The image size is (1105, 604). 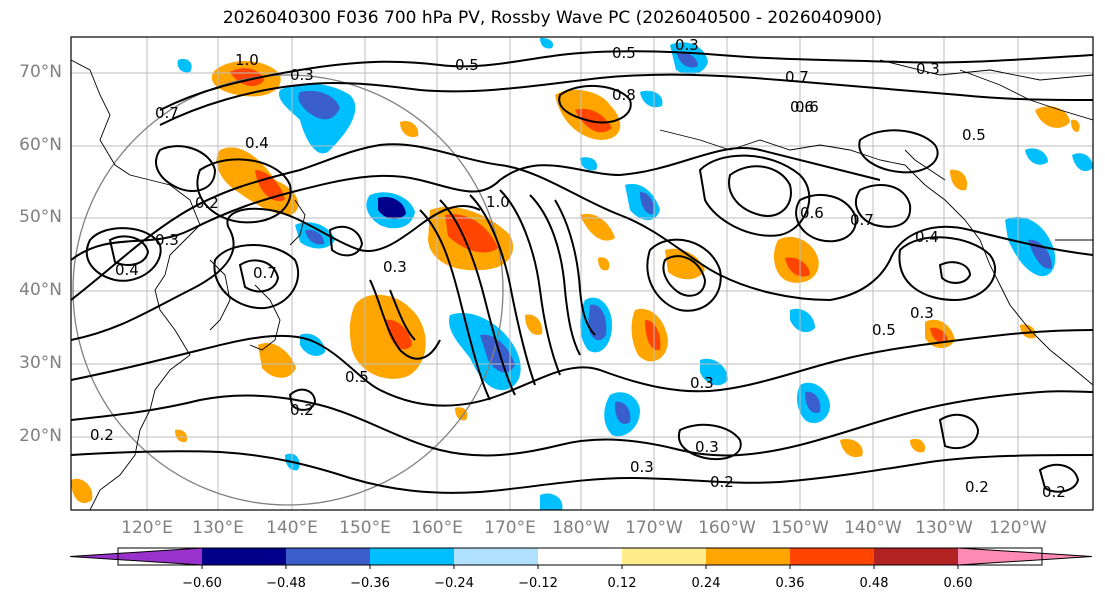 What do you see at coordinates (286, 583) in the screenshot?
I see `colorbar-tick-label: −0.48` at bounding box center [286, 583].